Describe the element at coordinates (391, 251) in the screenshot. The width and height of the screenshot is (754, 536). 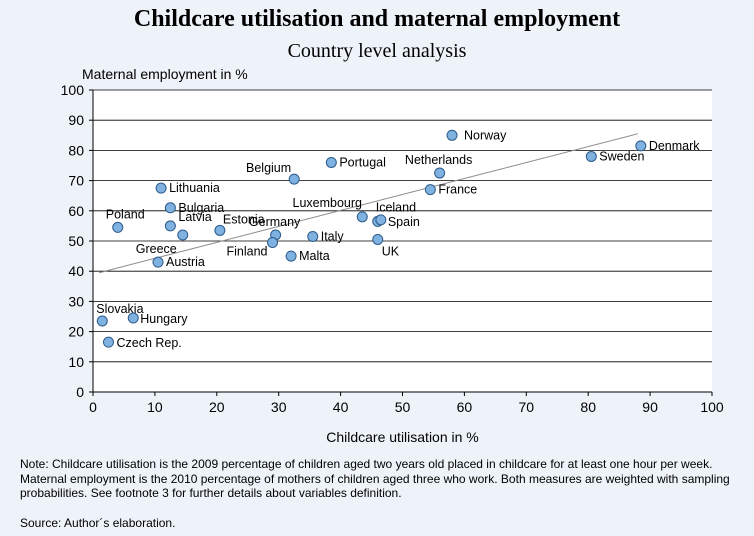
I see `point-label: UK` at that location.